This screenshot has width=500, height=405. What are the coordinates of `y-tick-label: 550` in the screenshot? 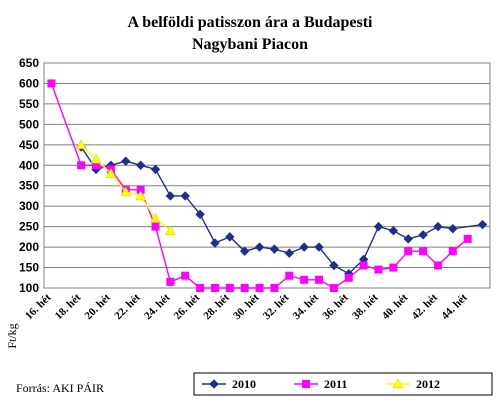 It's located at (29, 104).